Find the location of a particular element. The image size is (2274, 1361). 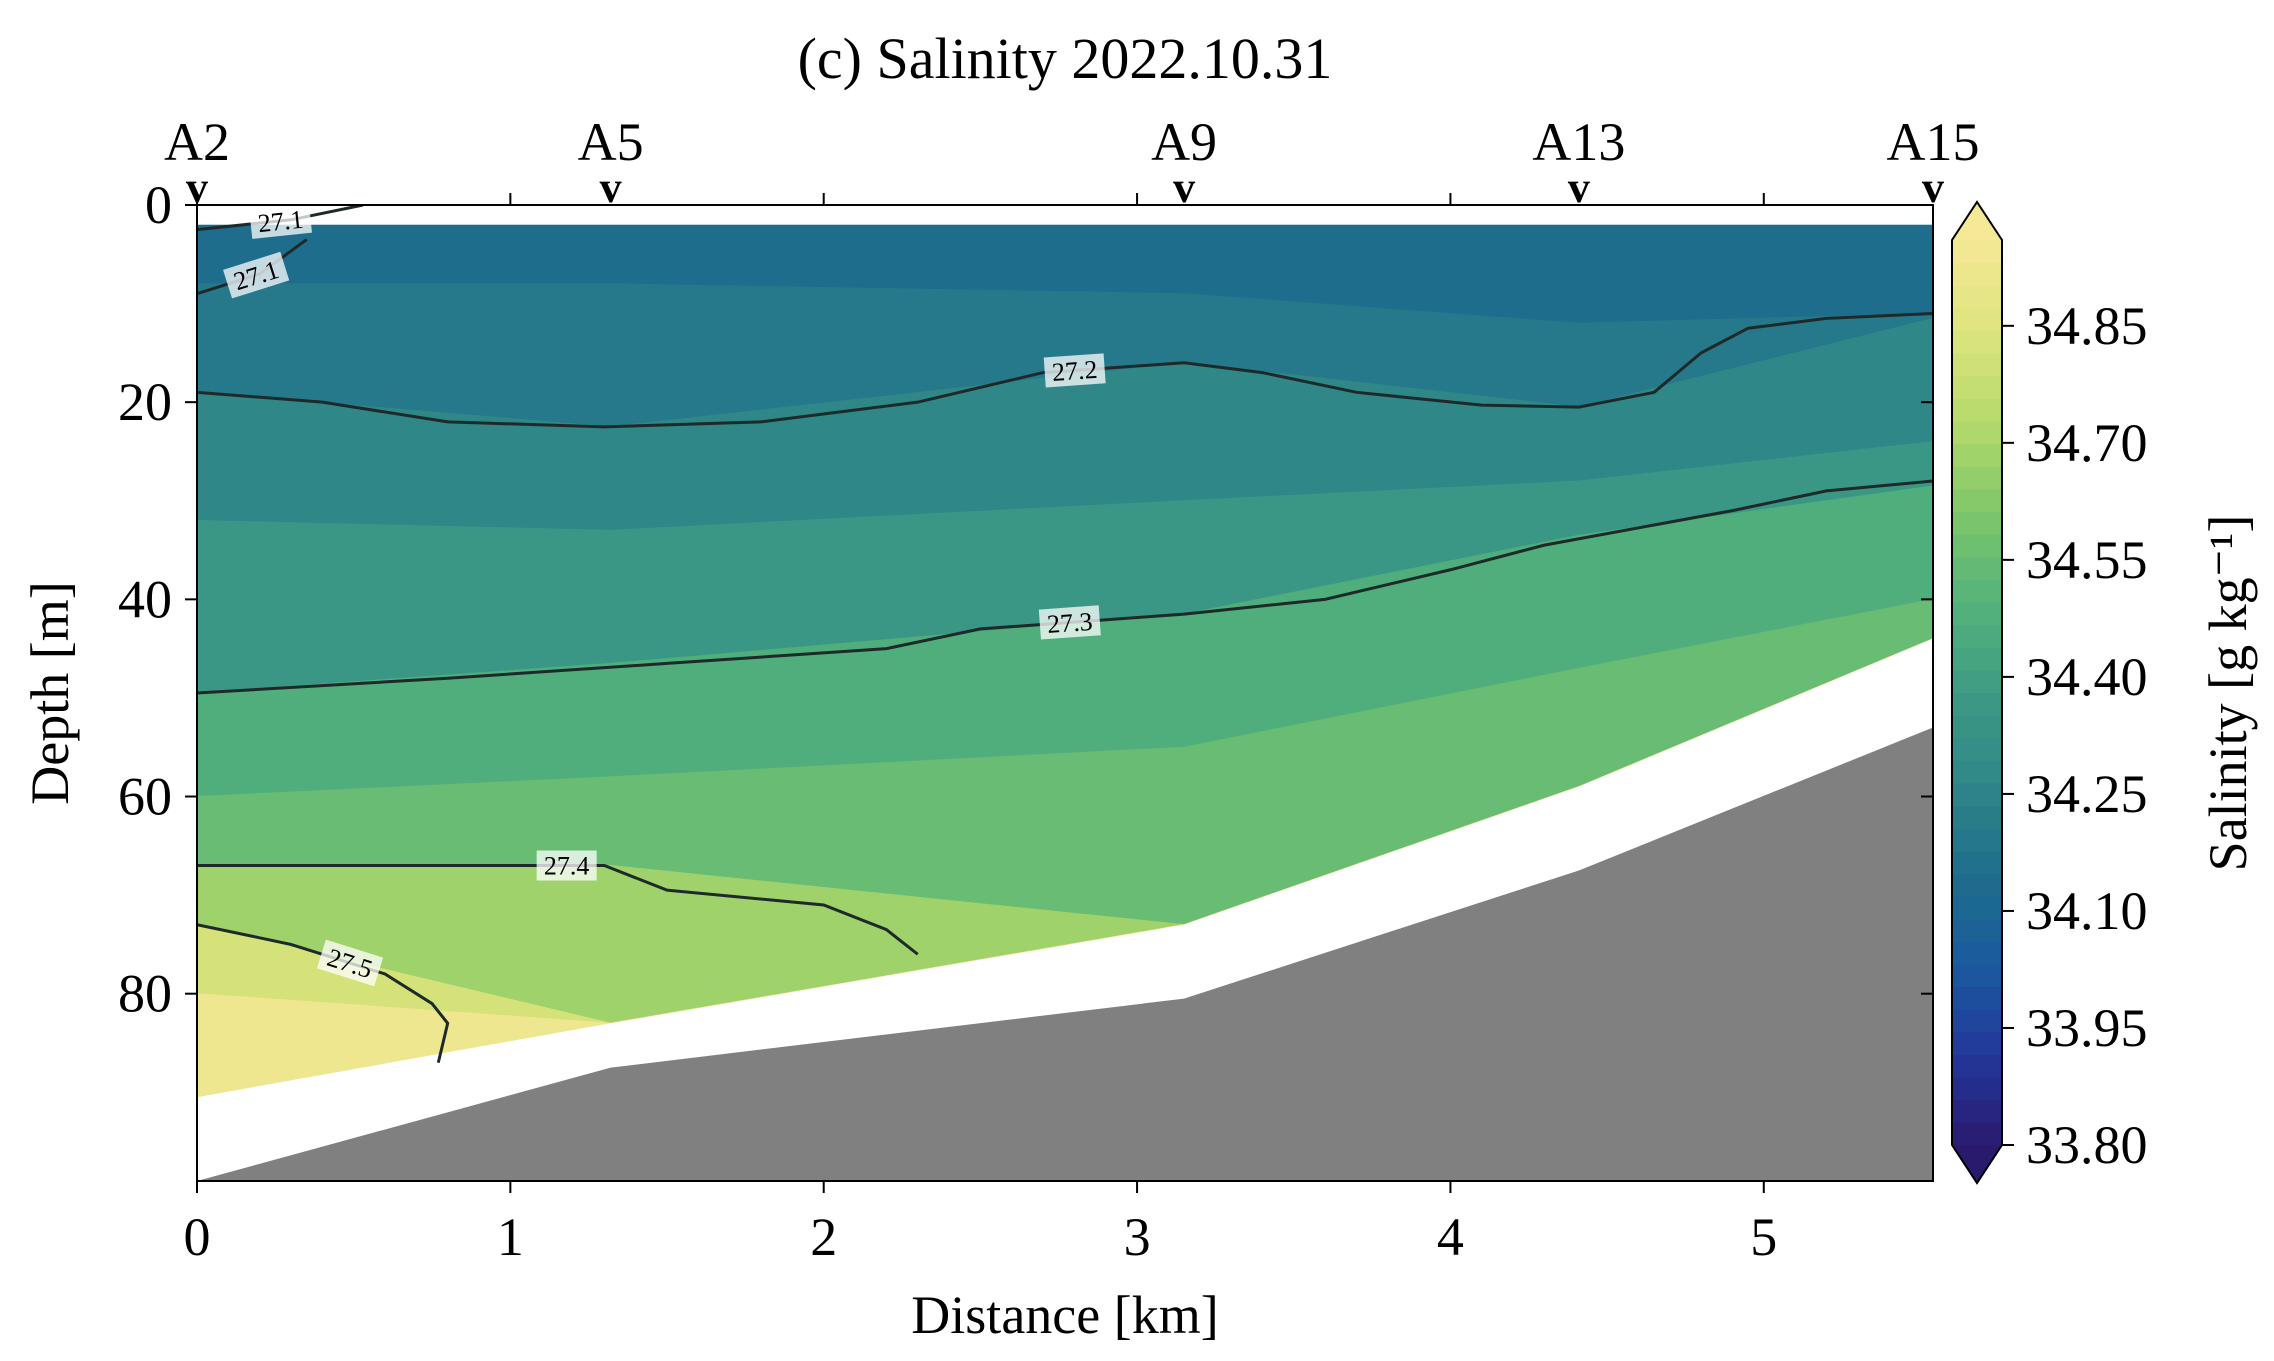

x-tick-label: 4 is located at coordinates (1450, 1237).